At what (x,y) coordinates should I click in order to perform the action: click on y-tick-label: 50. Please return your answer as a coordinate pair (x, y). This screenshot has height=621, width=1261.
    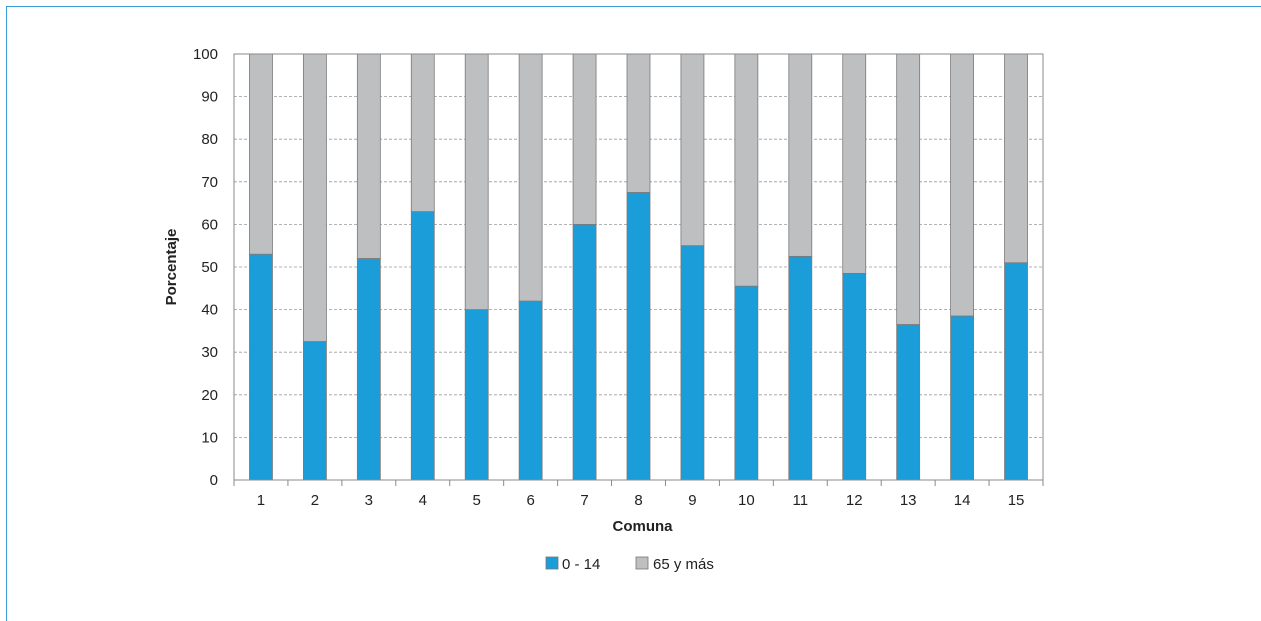
    Looking at the image, I should click on (209, 267).